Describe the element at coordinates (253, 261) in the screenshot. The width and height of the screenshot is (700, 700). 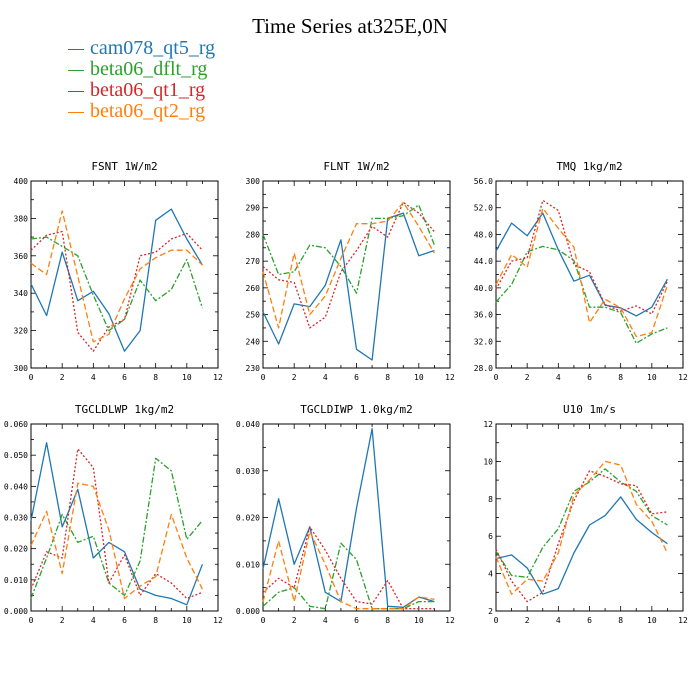
I see `y-tick-label: 270` at that location.